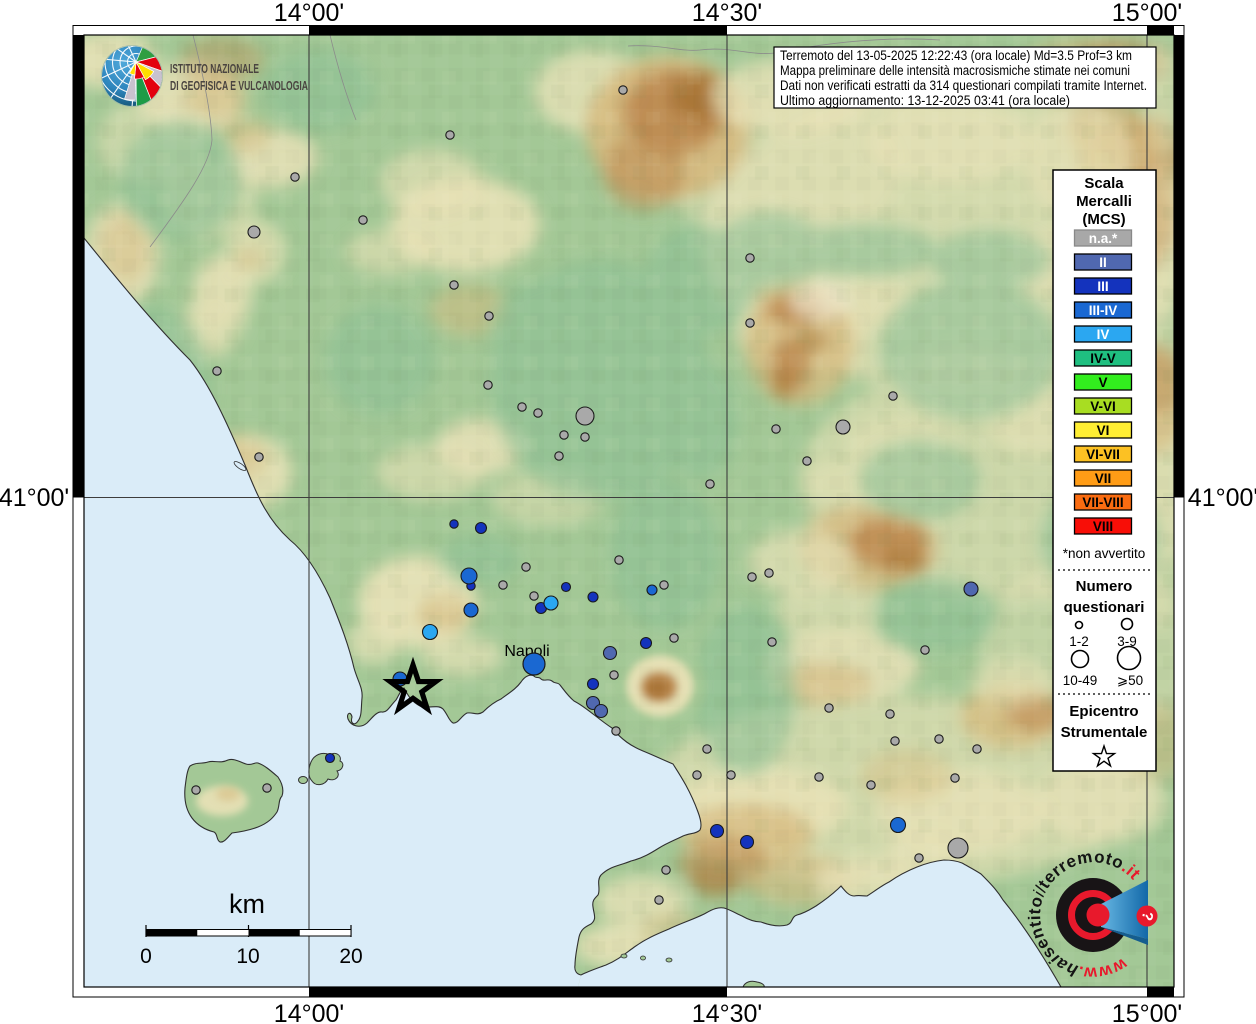  What do you see at coordinates (1104, 201) in the screenshot?
I see `svg-text: Mercalli` at bounding box center [1104, 201].